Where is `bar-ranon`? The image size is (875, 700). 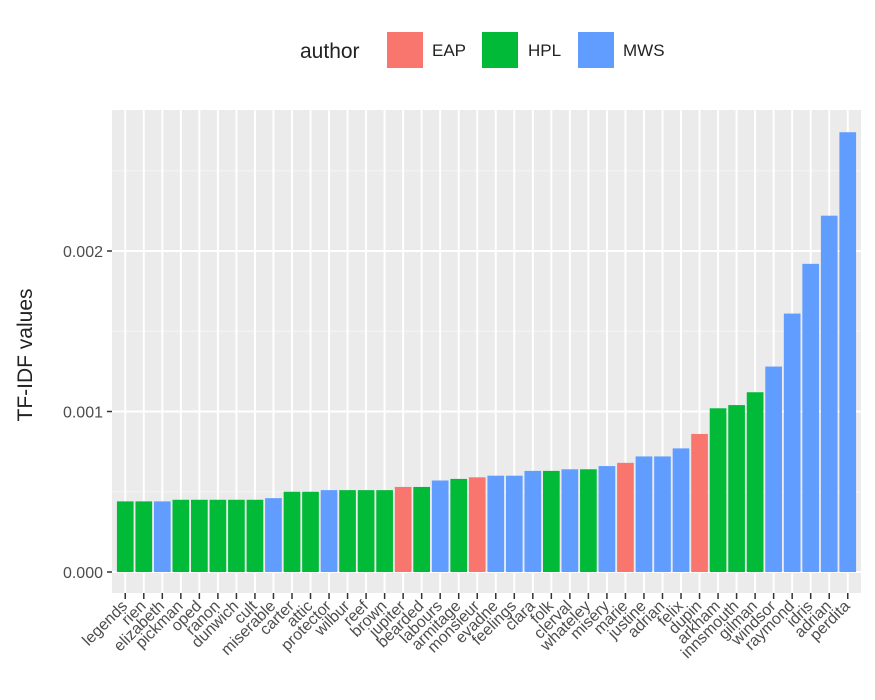
bar-ranon is located at coordinates (218, 535).